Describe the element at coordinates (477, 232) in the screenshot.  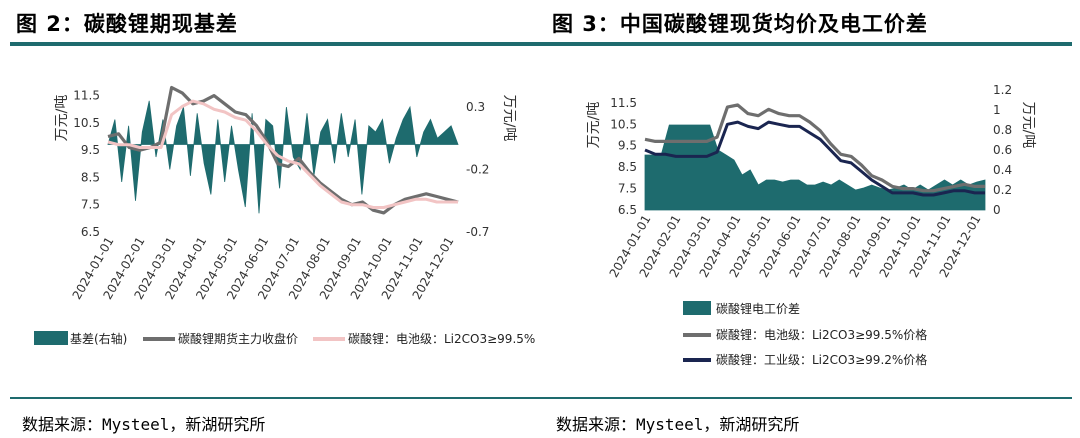
I see `c1-ytick-right-2: -0.7` at that location.